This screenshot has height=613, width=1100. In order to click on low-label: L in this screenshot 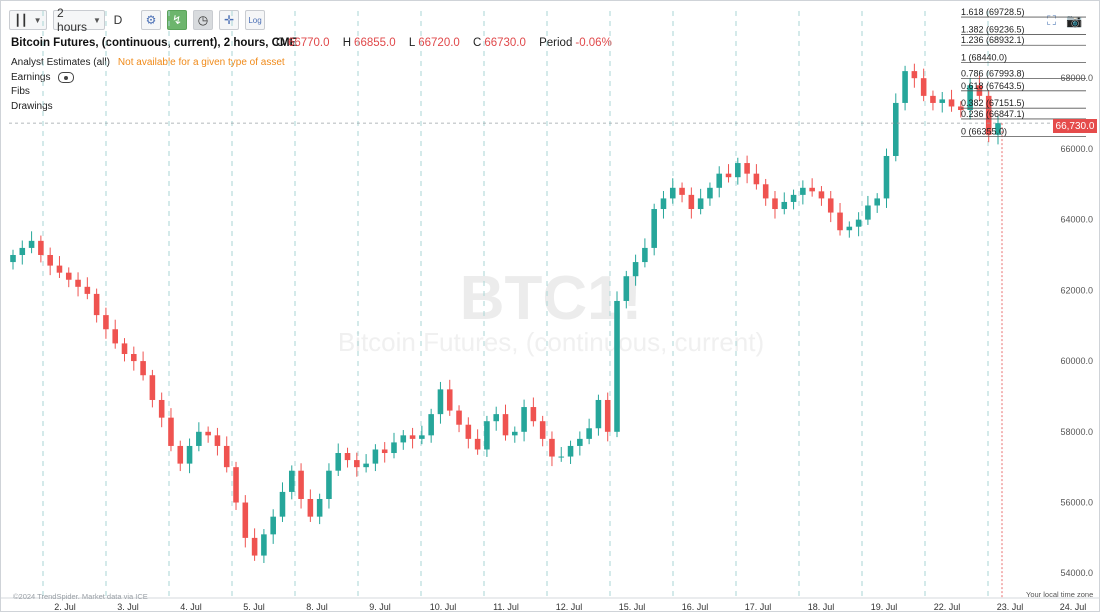, I will do `click(412, 43)`.